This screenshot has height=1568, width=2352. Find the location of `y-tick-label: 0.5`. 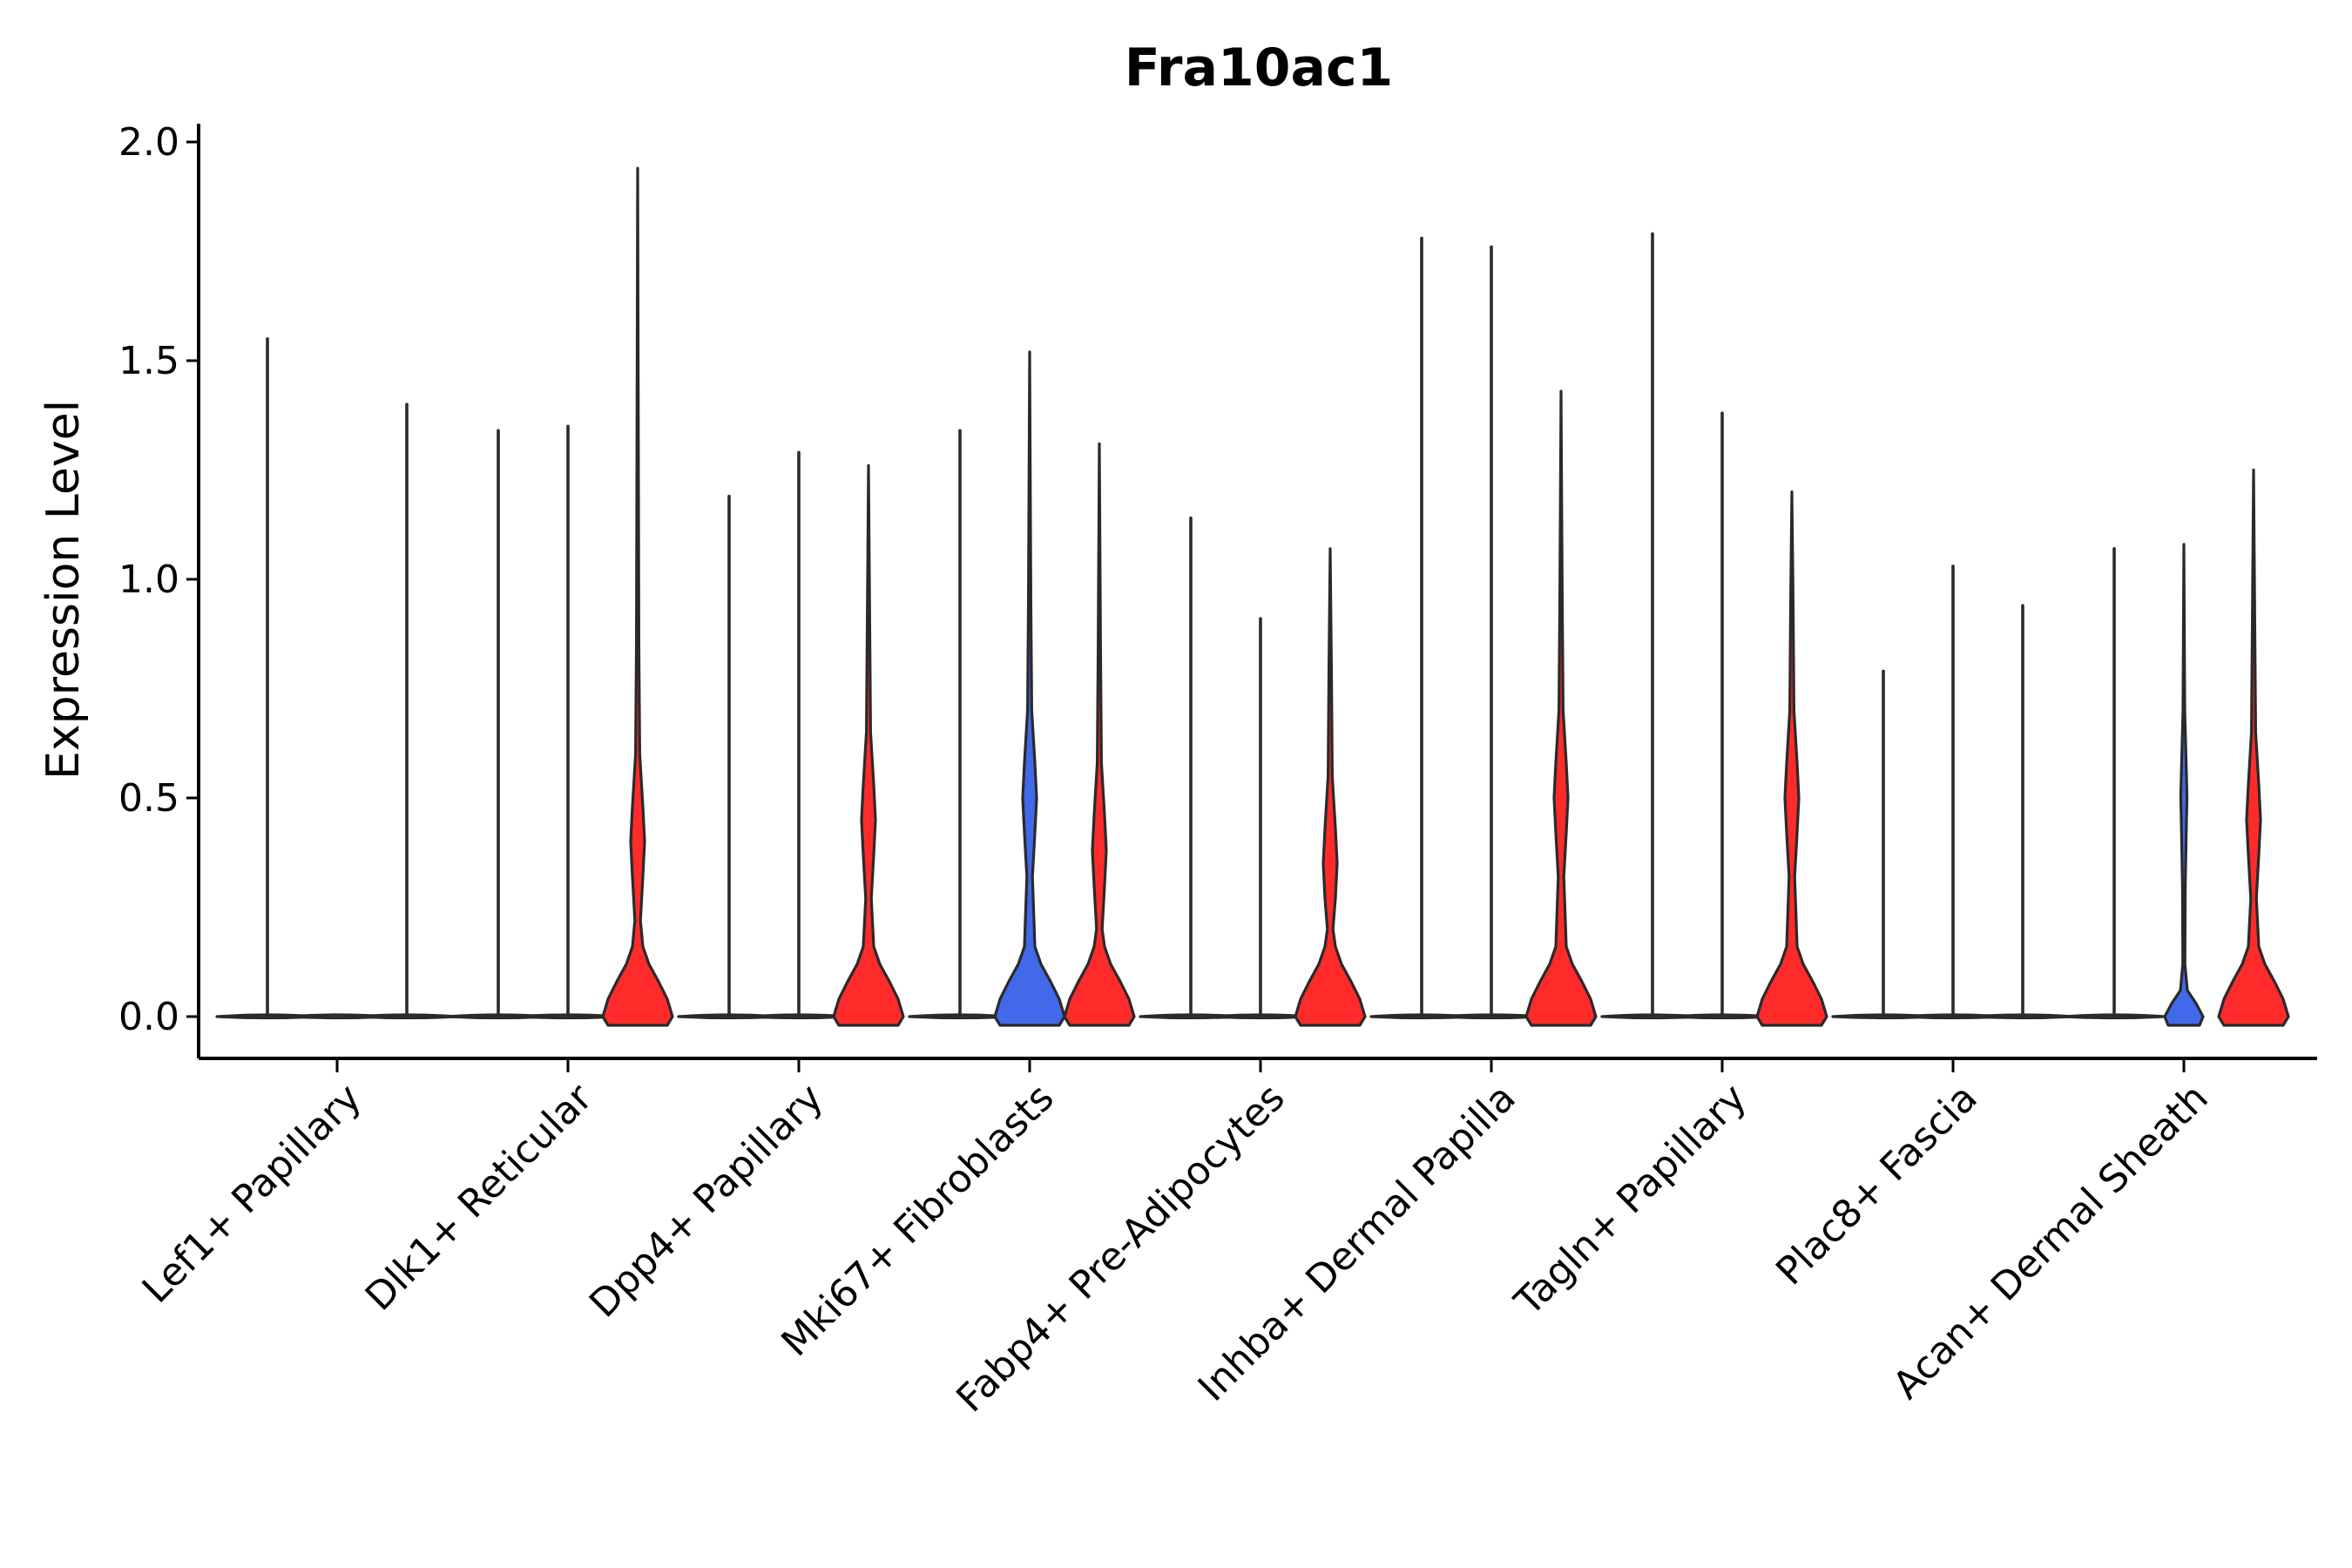

y-tick-label: 0.5 is located at coordinates (148, 798).